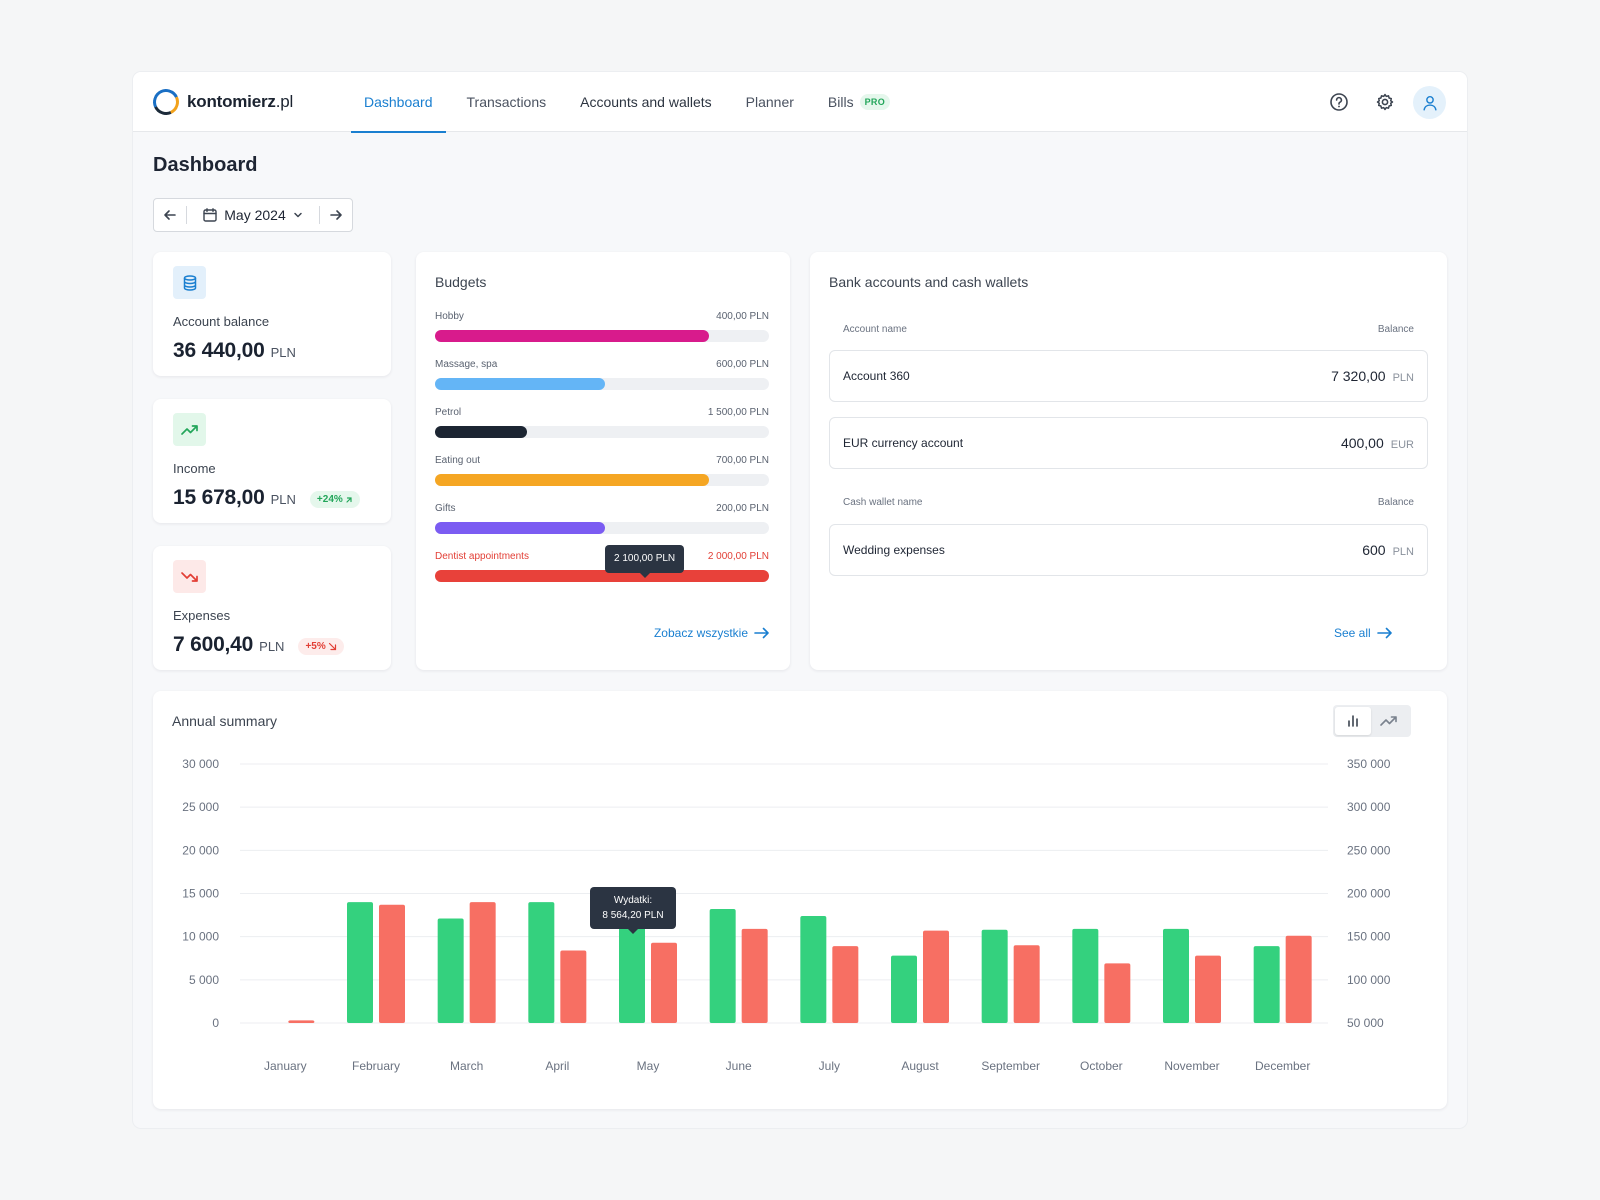 This screenshot has height=1200, width=1600. What do you see at coordinates (829, 1066) in the screenshot?
I see `x-tick-label: July` at bounding box center [829, 1066].